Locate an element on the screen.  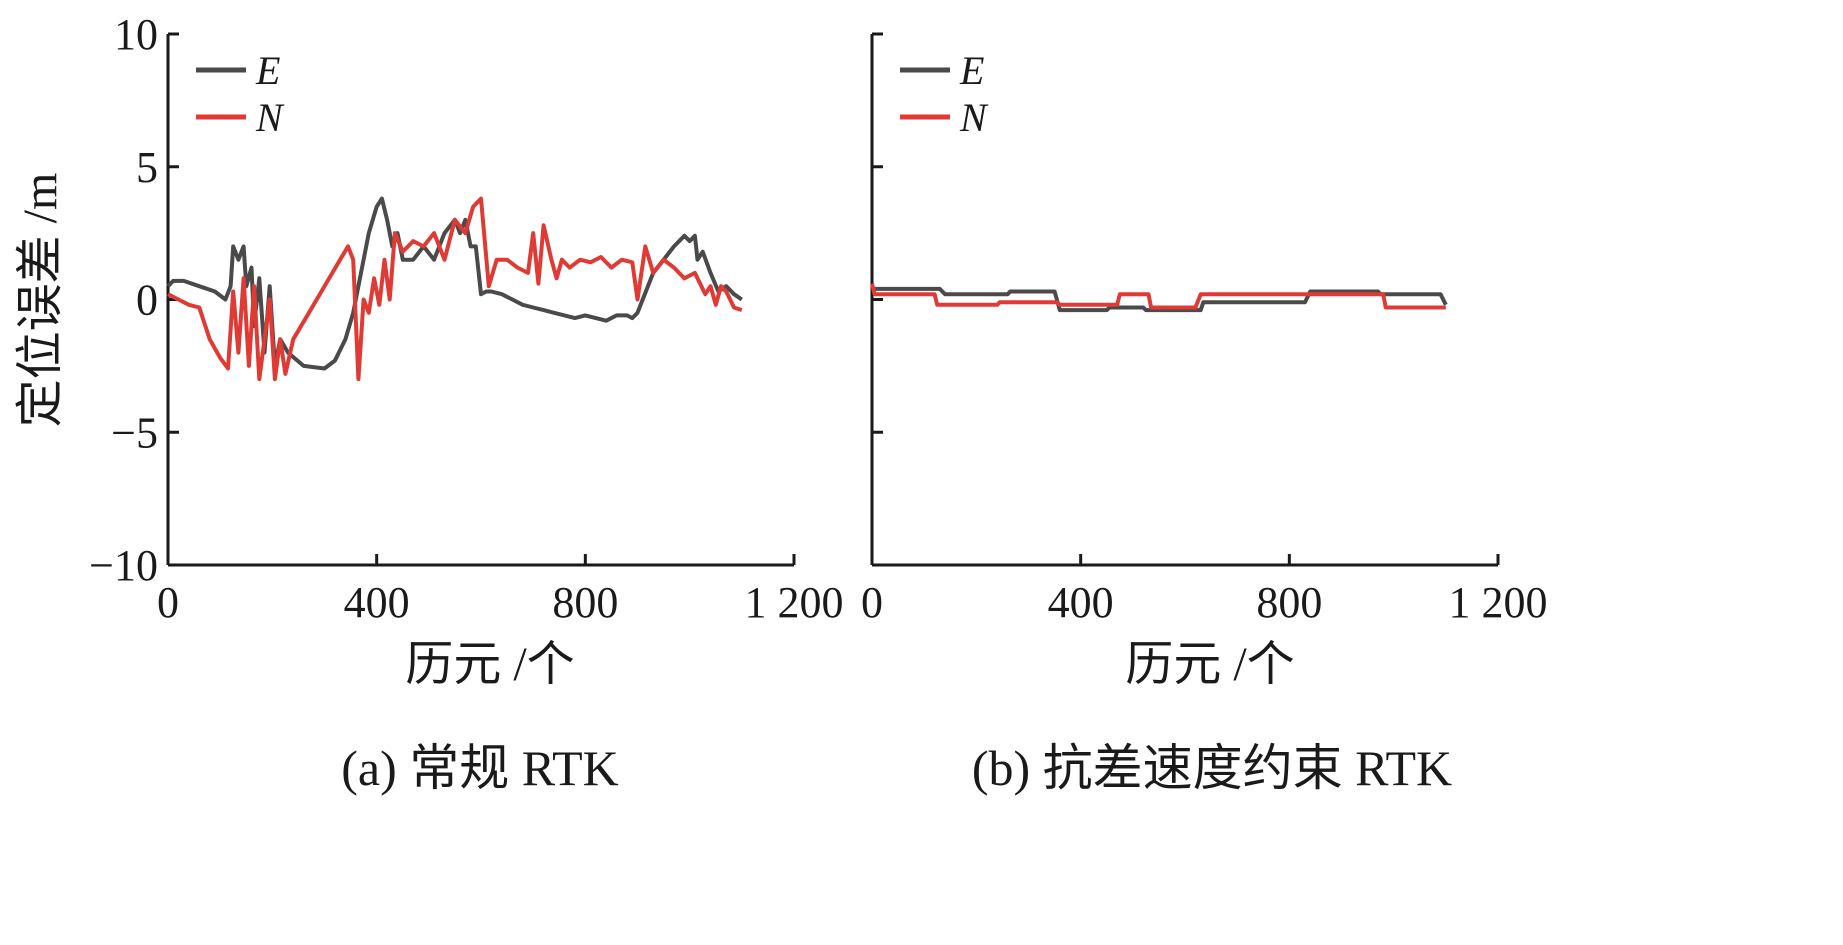
panel-b-x-tick-label: 400 is located at coordinates (1081, 602).